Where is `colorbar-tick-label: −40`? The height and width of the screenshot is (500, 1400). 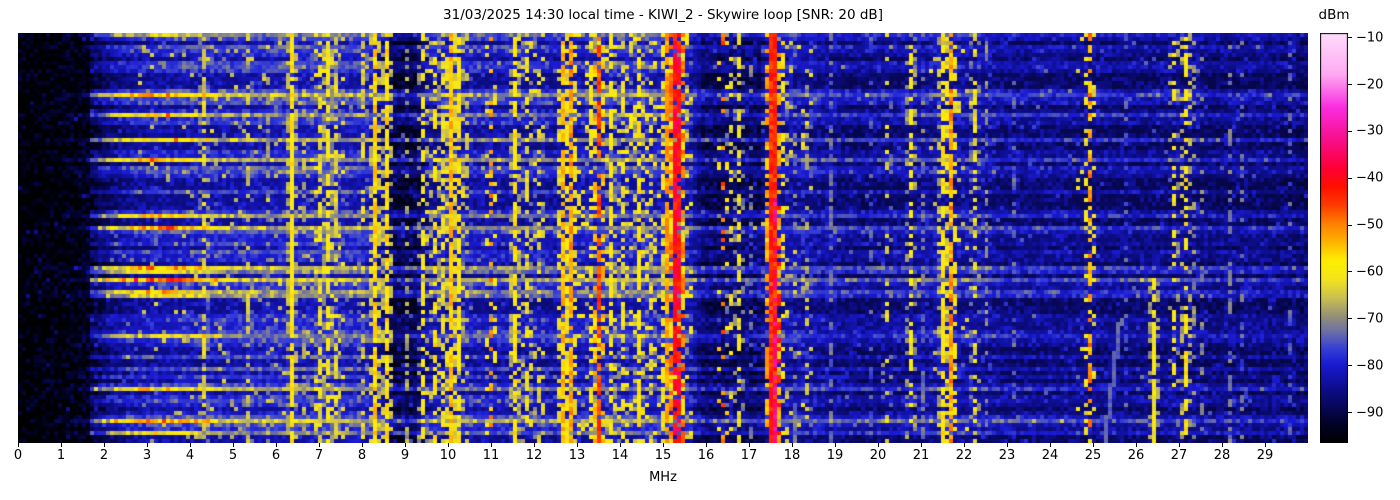 colorbar-tick-label: −40 is located at coordinates (1370, 178).